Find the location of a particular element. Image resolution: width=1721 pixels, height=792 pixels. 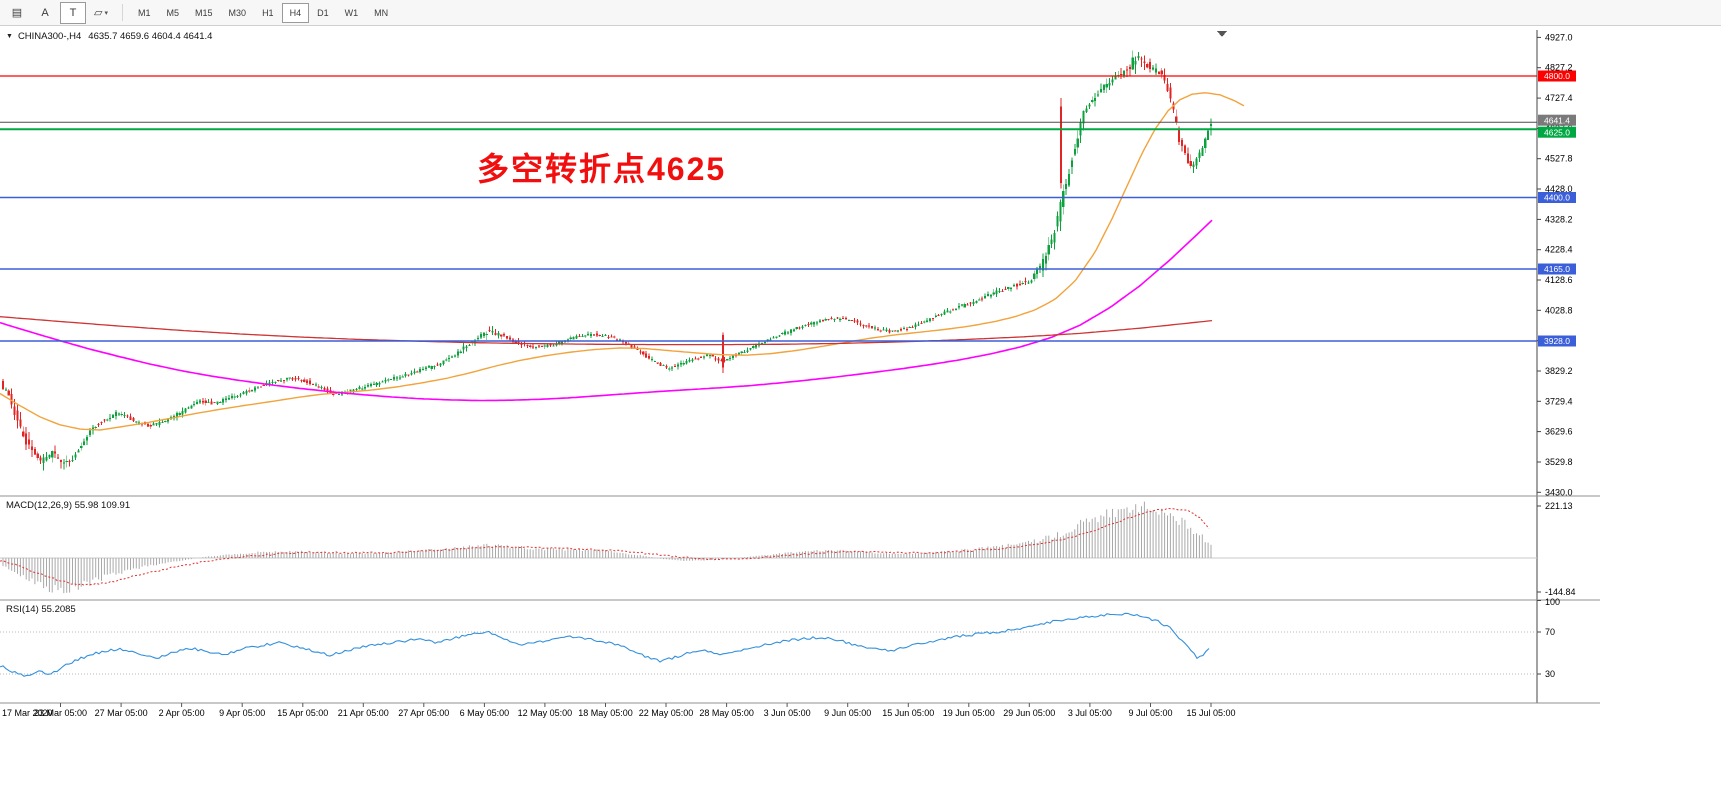

chart-lines-tool-button: ▤ is located at coordinates (17, 13).